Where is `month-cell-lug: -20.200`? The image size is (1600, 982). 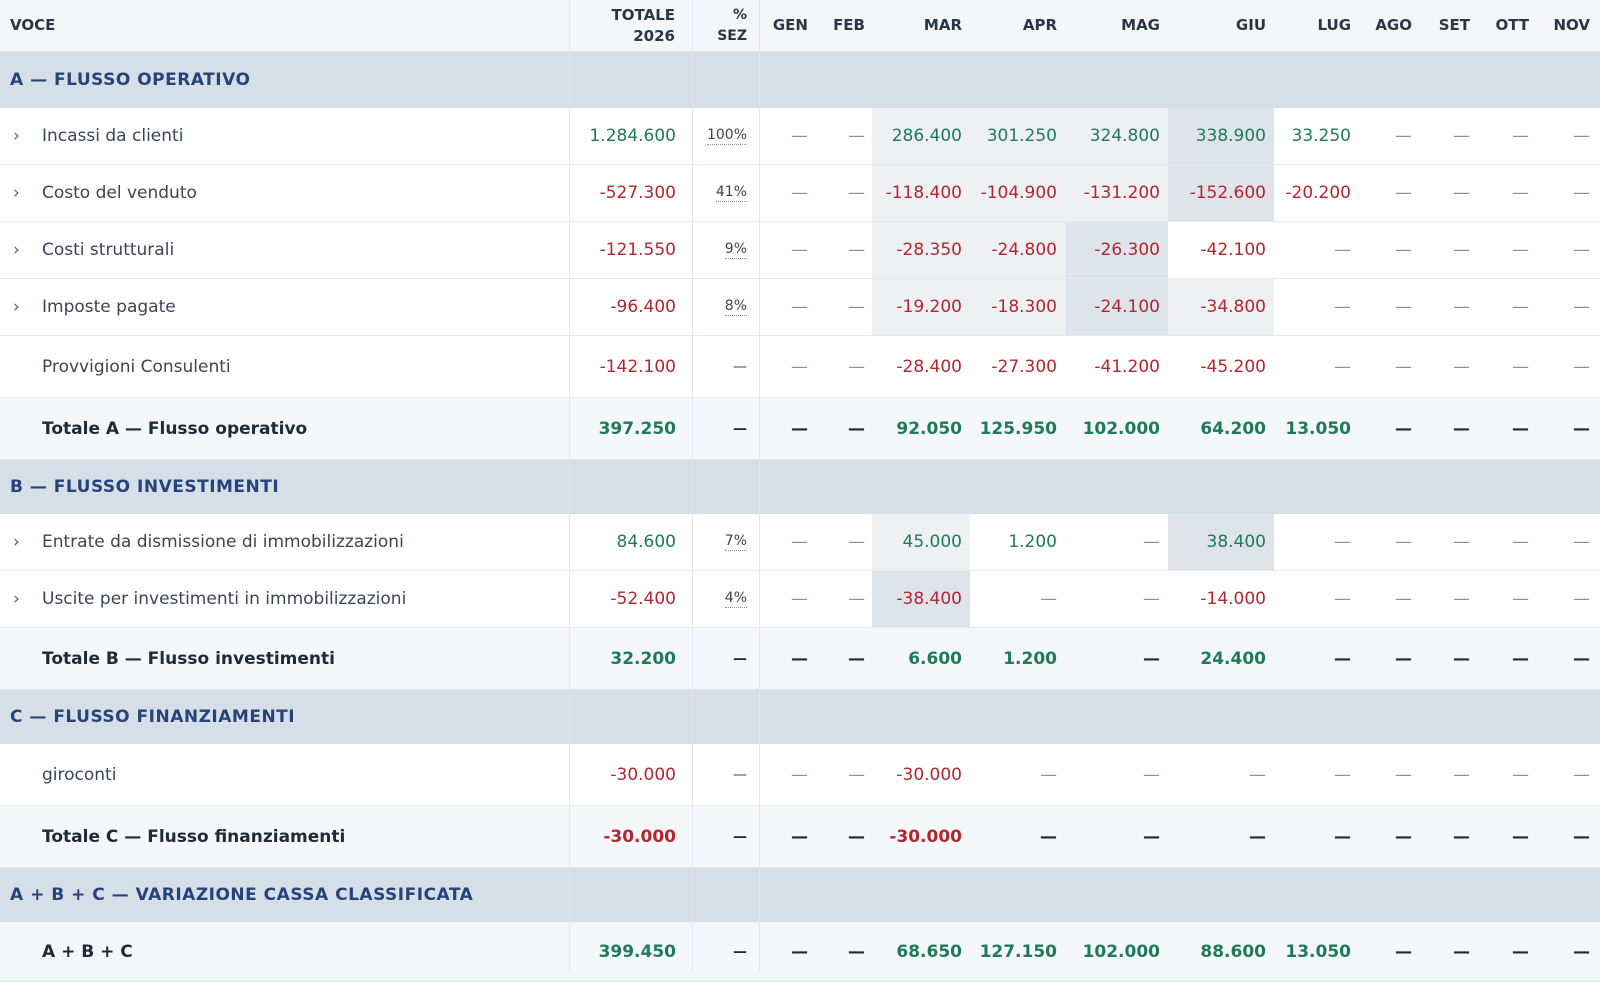 month-cell-lug: -20.200 is located at coordinates (1318, 193).